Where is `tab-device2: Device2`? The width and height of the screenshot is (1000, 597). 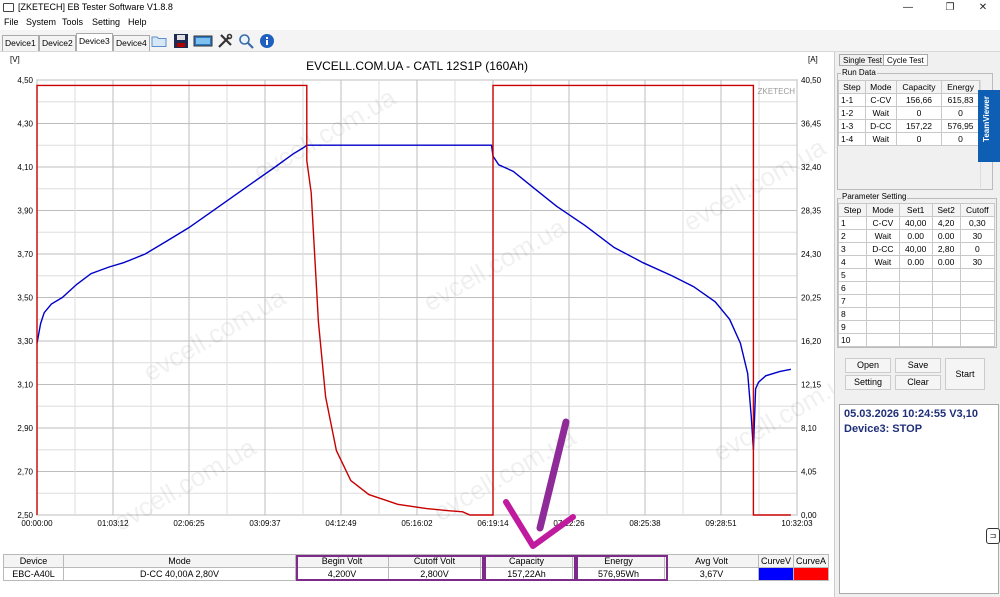 tab-device2: Device2 is located at coordinates (57, 43).